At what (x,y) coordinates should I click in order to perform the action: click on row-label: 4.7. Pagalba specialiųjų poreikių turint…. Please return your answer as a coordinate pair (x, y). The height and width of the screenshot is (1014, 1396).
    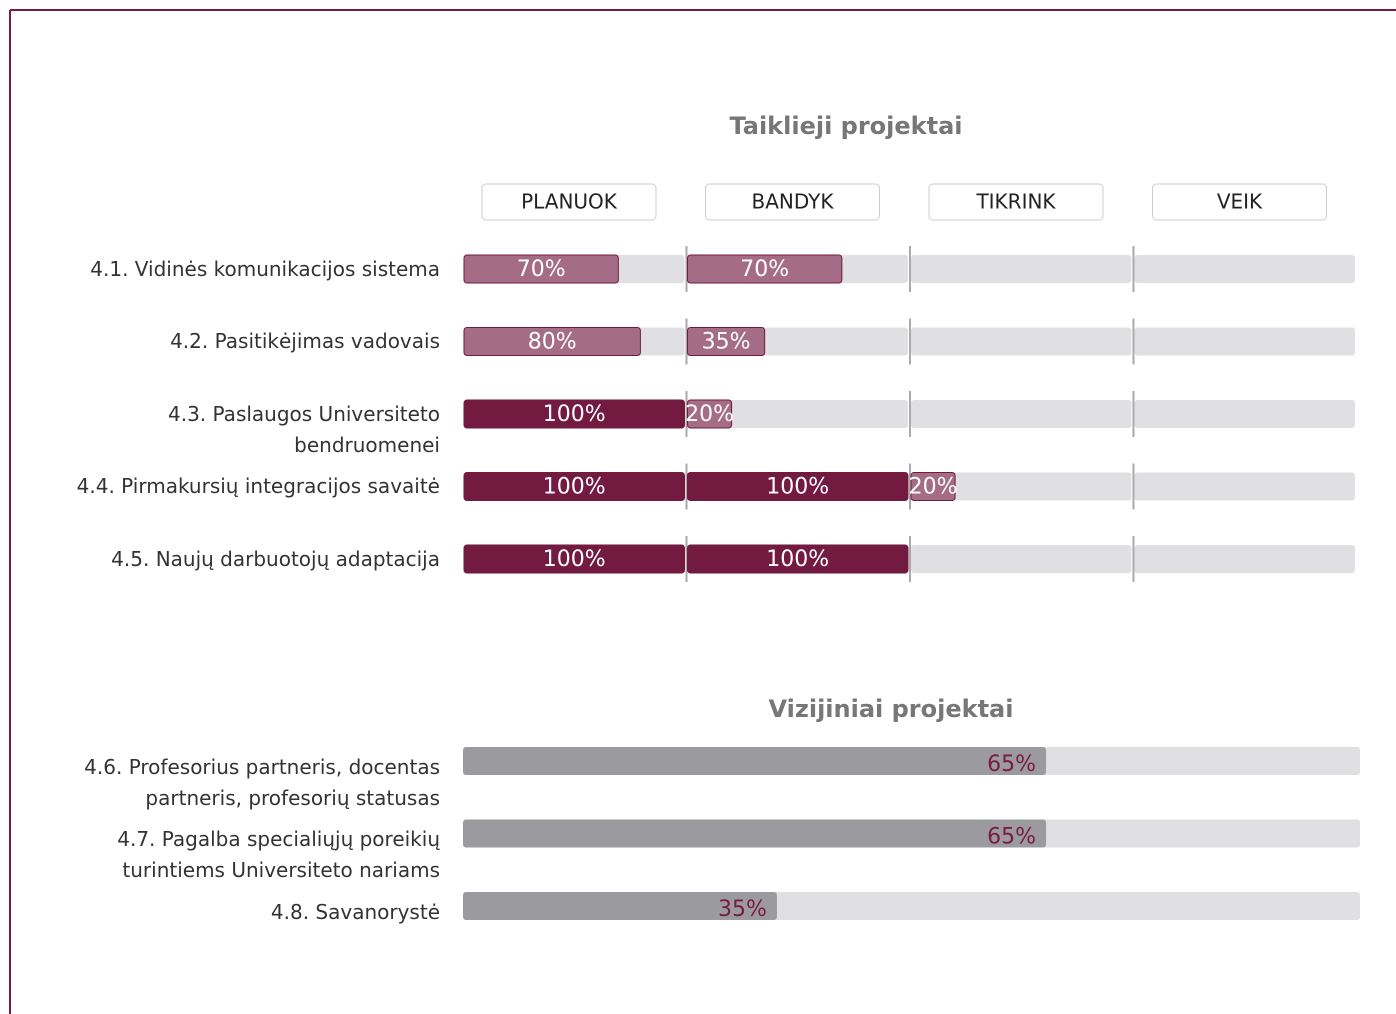
    Looking at the image, I should click on (278, 854).